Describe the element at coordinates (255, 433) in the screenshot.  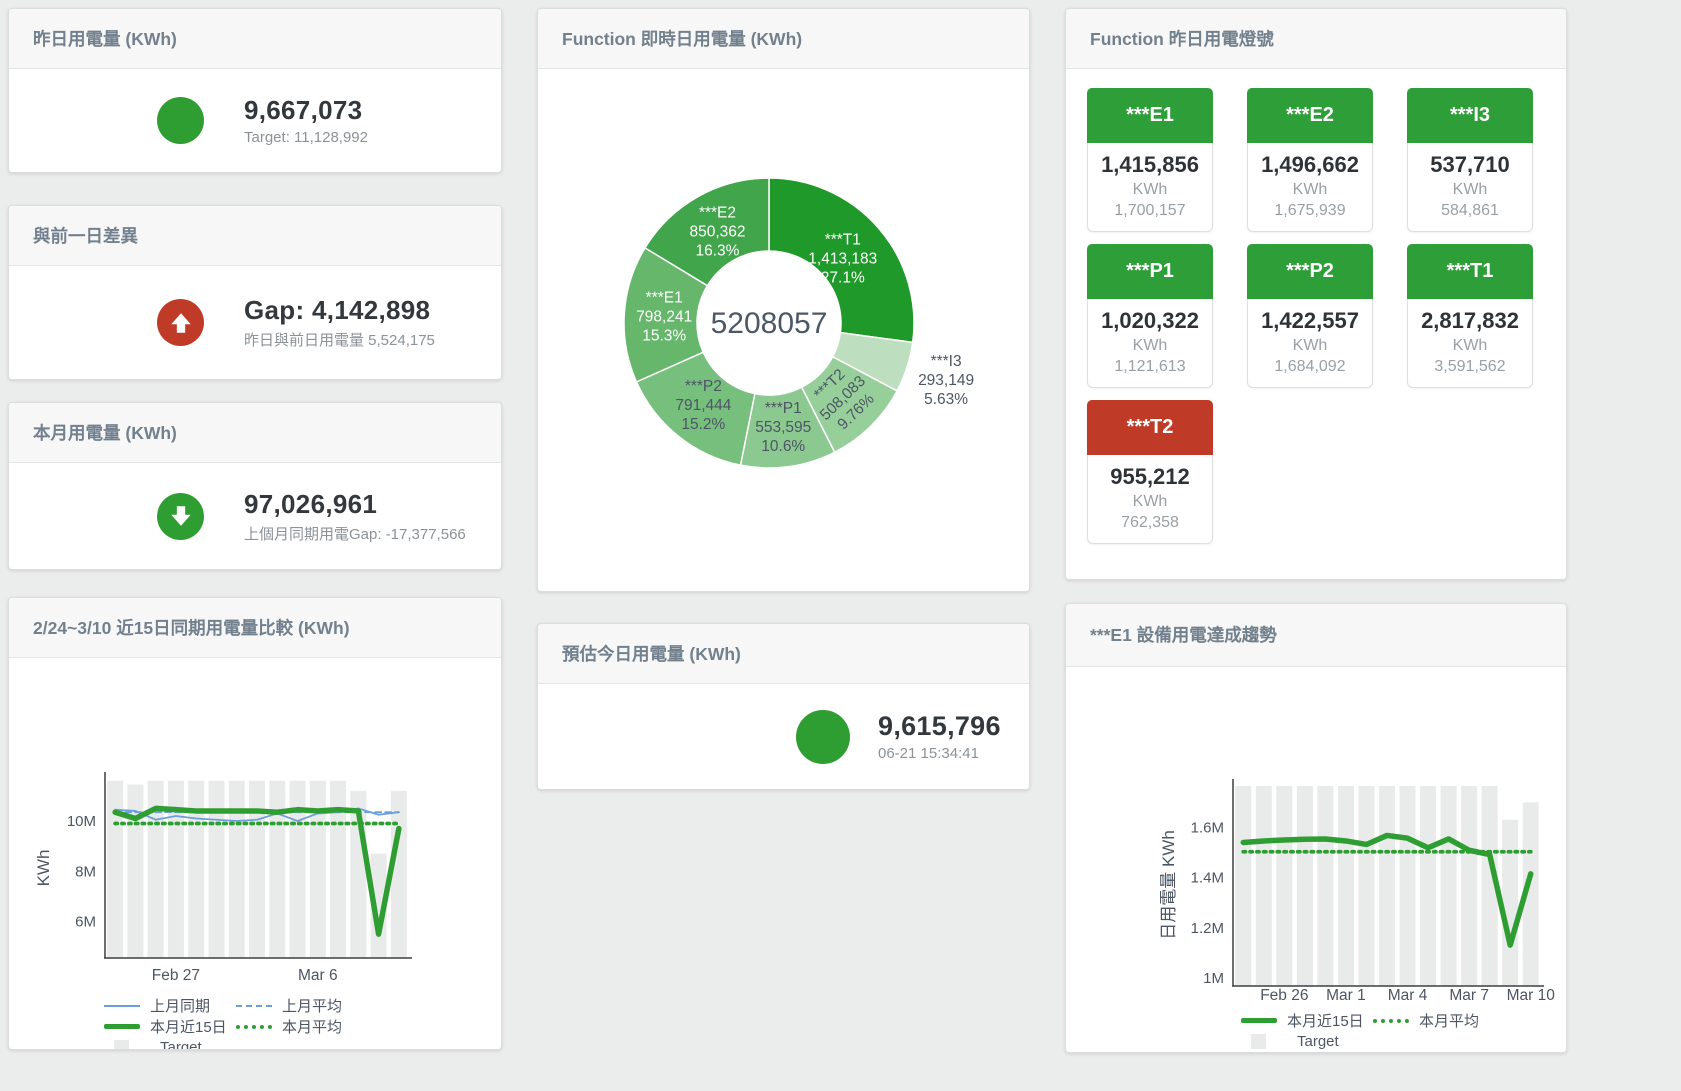
I see `card-title: 本月用電量 (KWh)` at that location.